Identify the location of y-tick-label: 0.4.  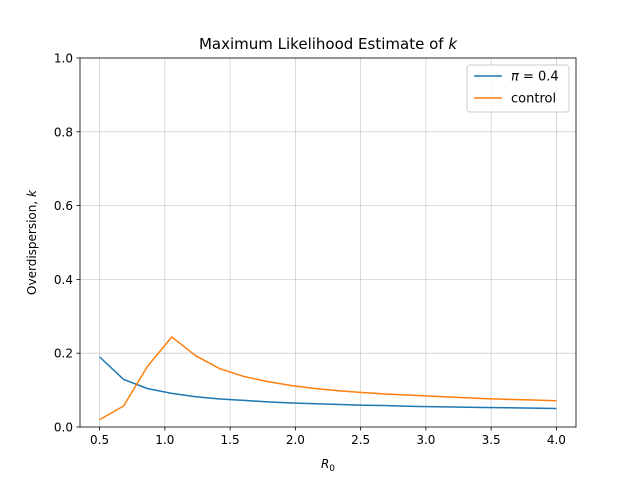
(63, 280).